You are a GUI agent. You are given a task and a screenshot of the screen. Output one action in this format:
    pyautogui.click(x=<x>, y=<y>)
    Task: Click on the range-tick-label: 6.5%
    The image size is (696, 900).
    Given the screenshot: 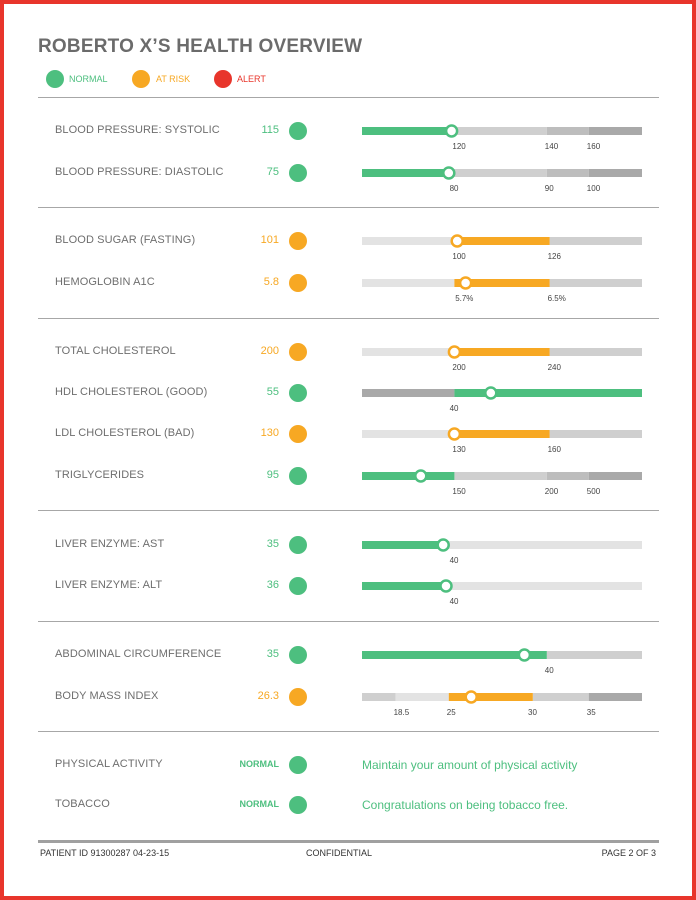 What is the action you would take?
    pyautogui.click(x=557, y=298)
    